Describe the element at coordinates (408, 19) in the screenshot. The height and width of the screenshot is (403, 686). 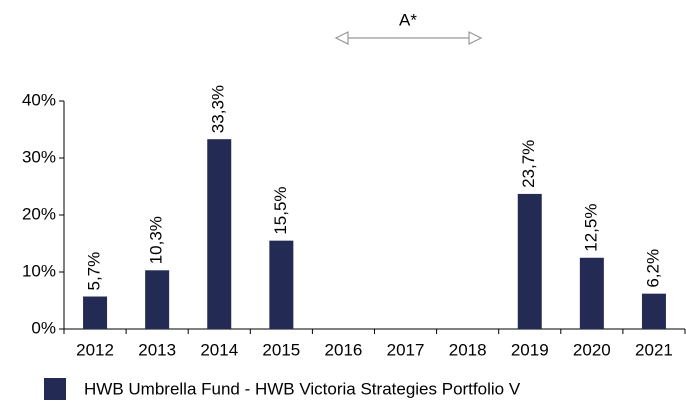
I see `annotation: A*` at that location.